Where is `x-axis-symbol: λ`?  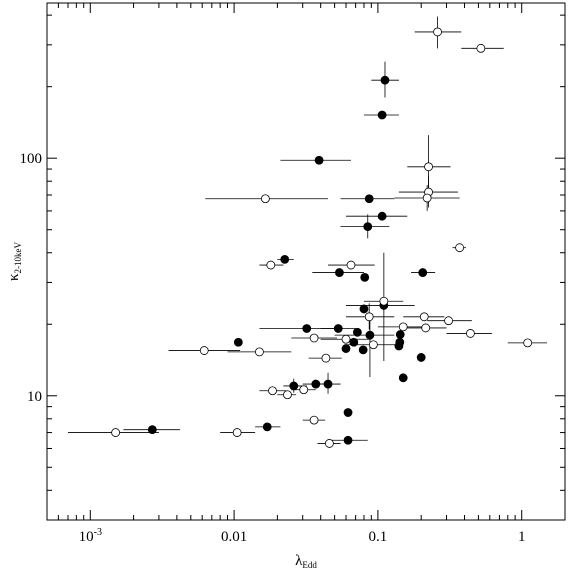
x-axis-symbol: λ is located at coordinates (299, 561).